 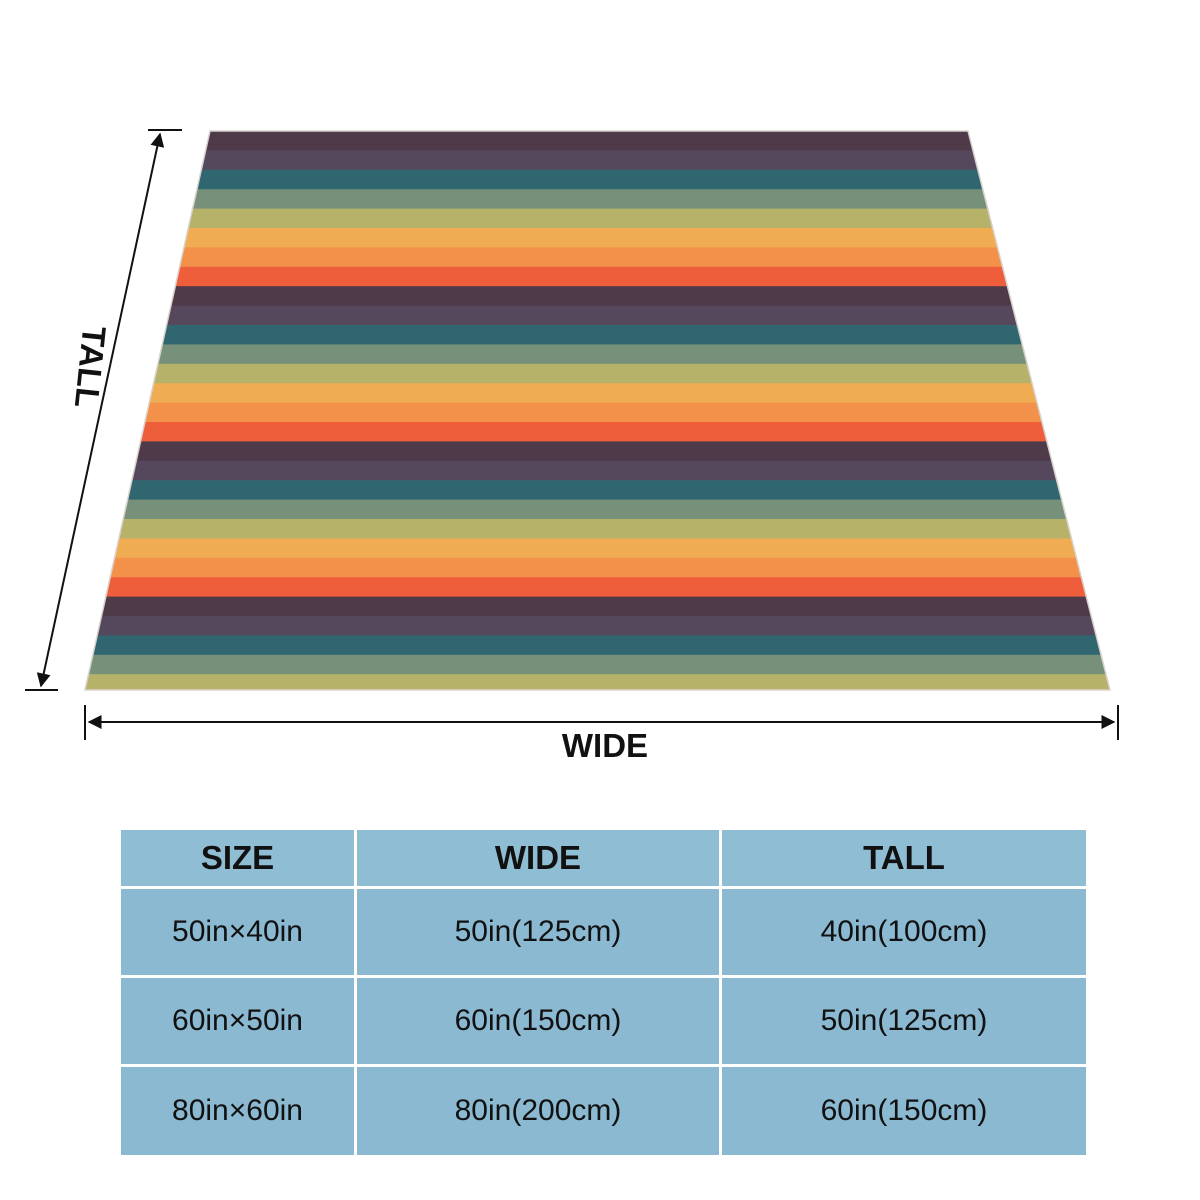 I want to click on header-tall: TALL, so click(x=904, y=858).